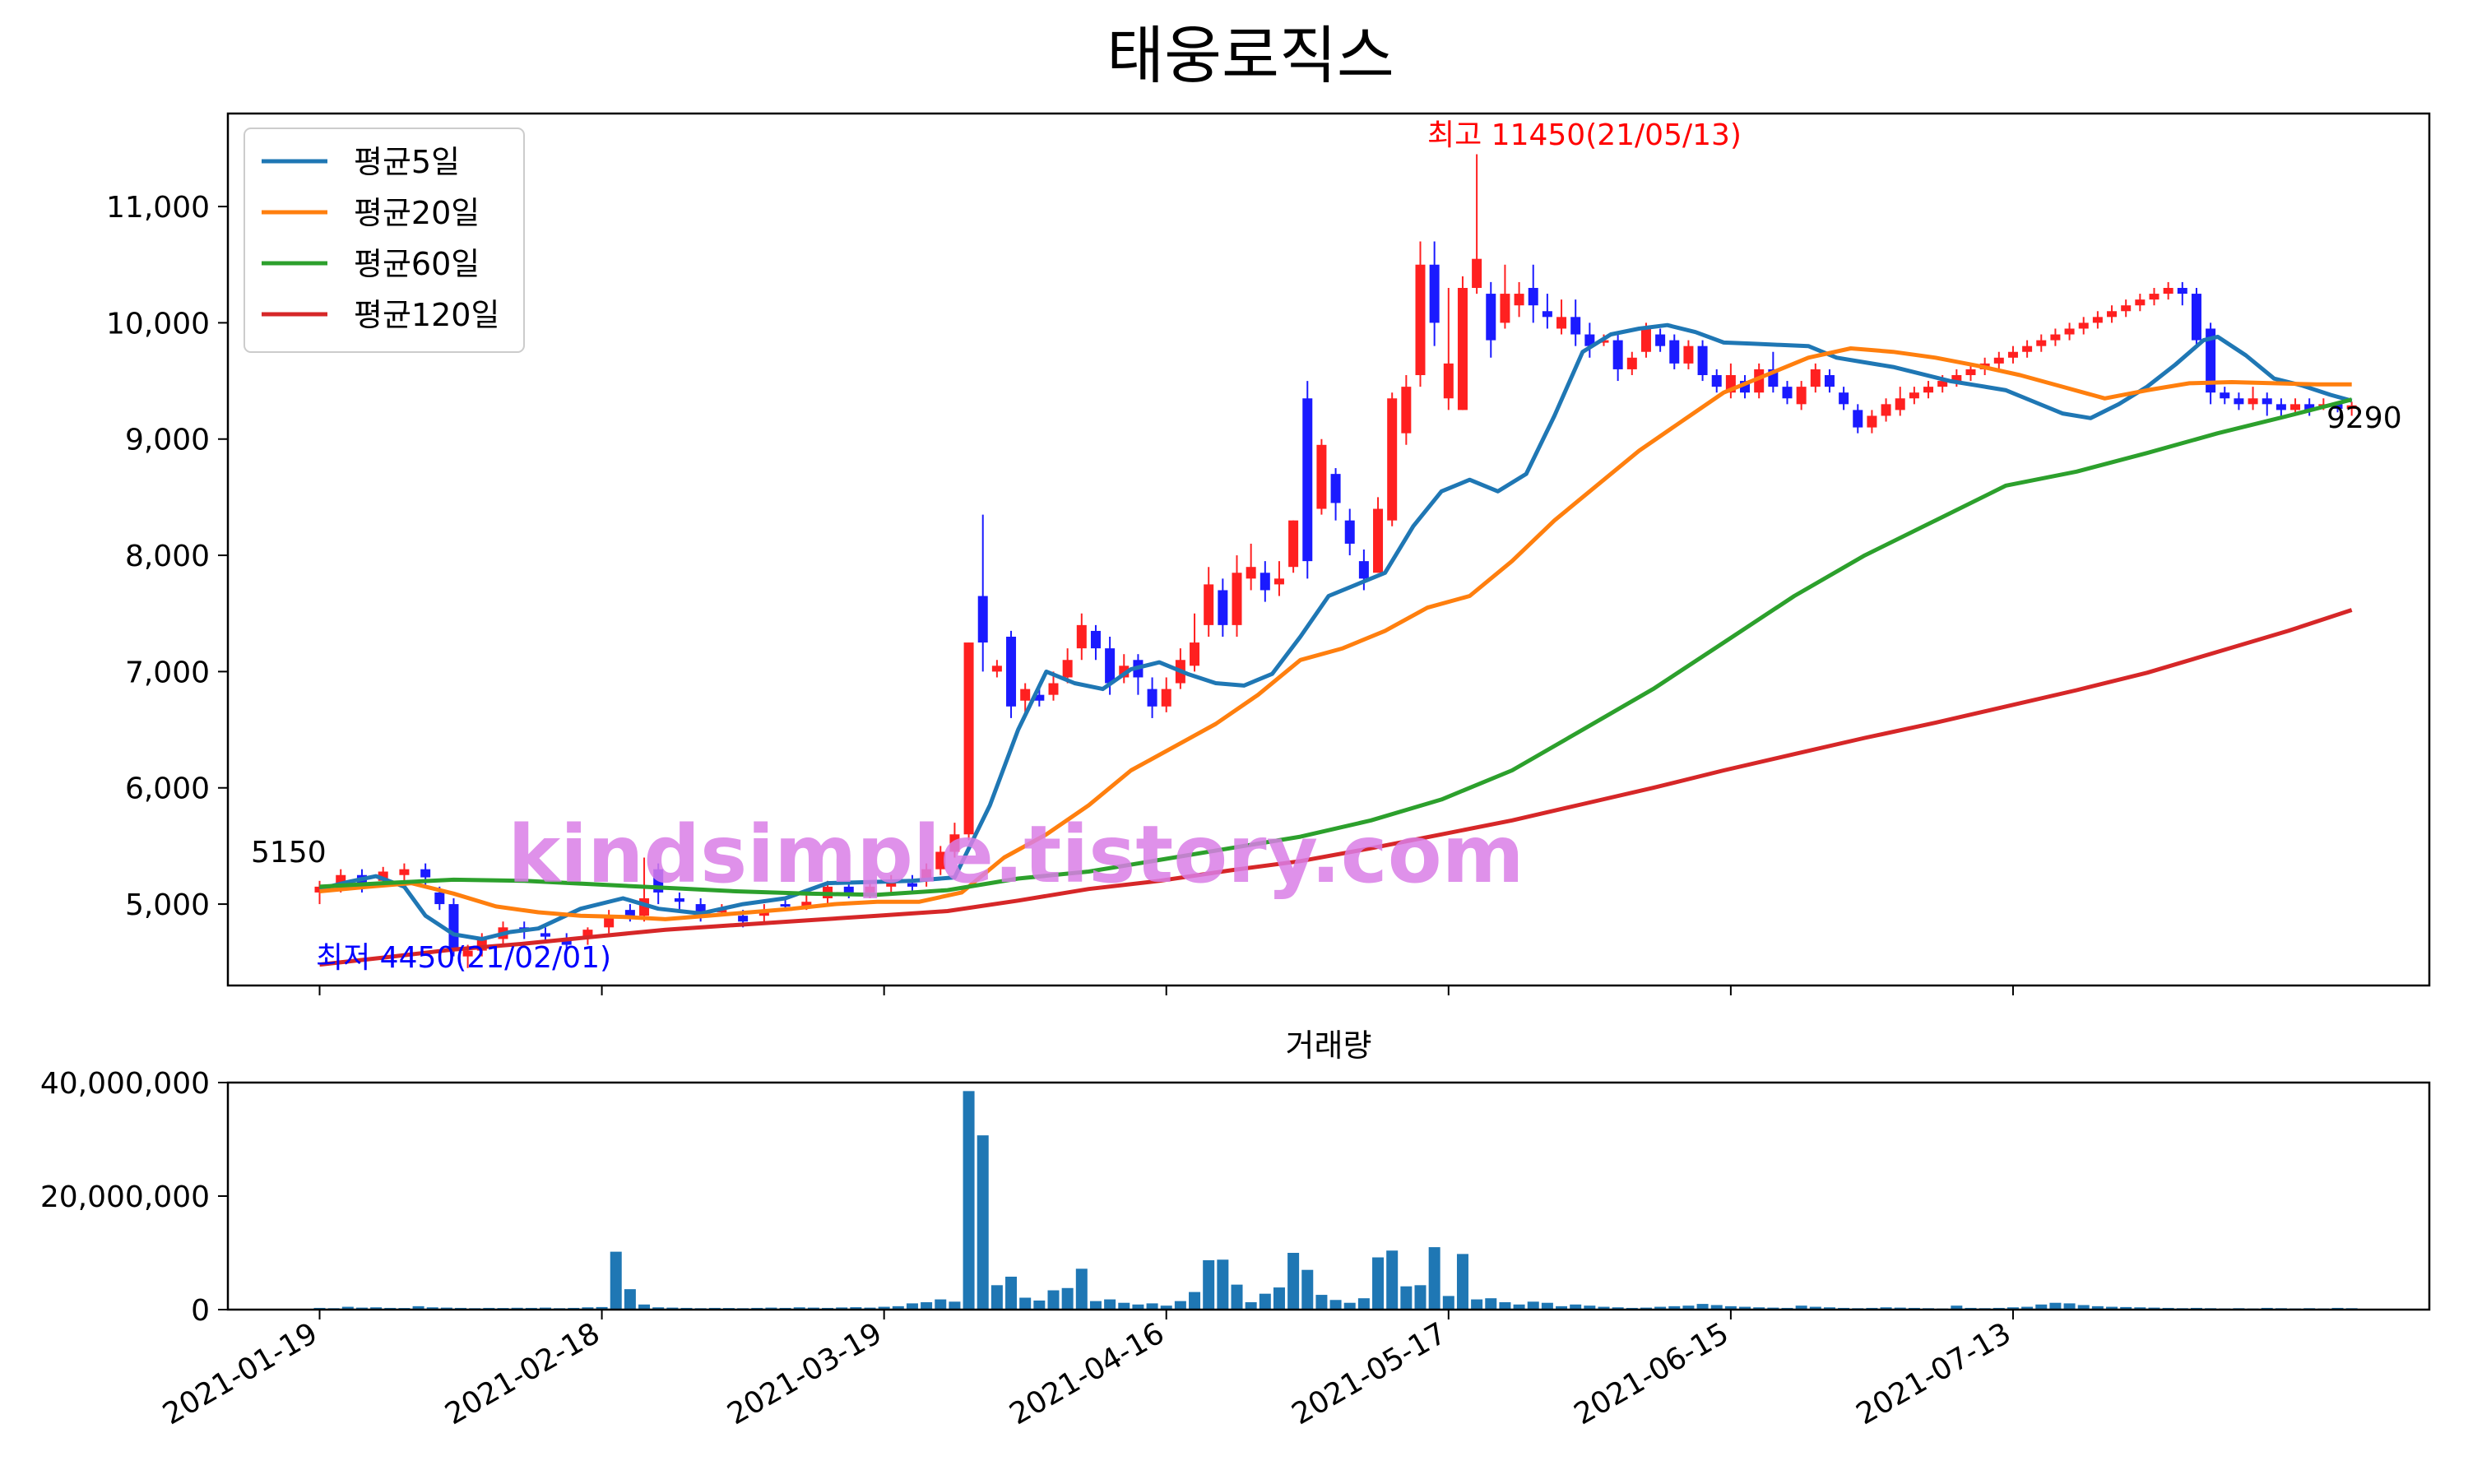  What do you see at coordinates (1329, 1045) in the screenshot?
I see `volume-title: 거래량` at bounding box center [1329, 1045].